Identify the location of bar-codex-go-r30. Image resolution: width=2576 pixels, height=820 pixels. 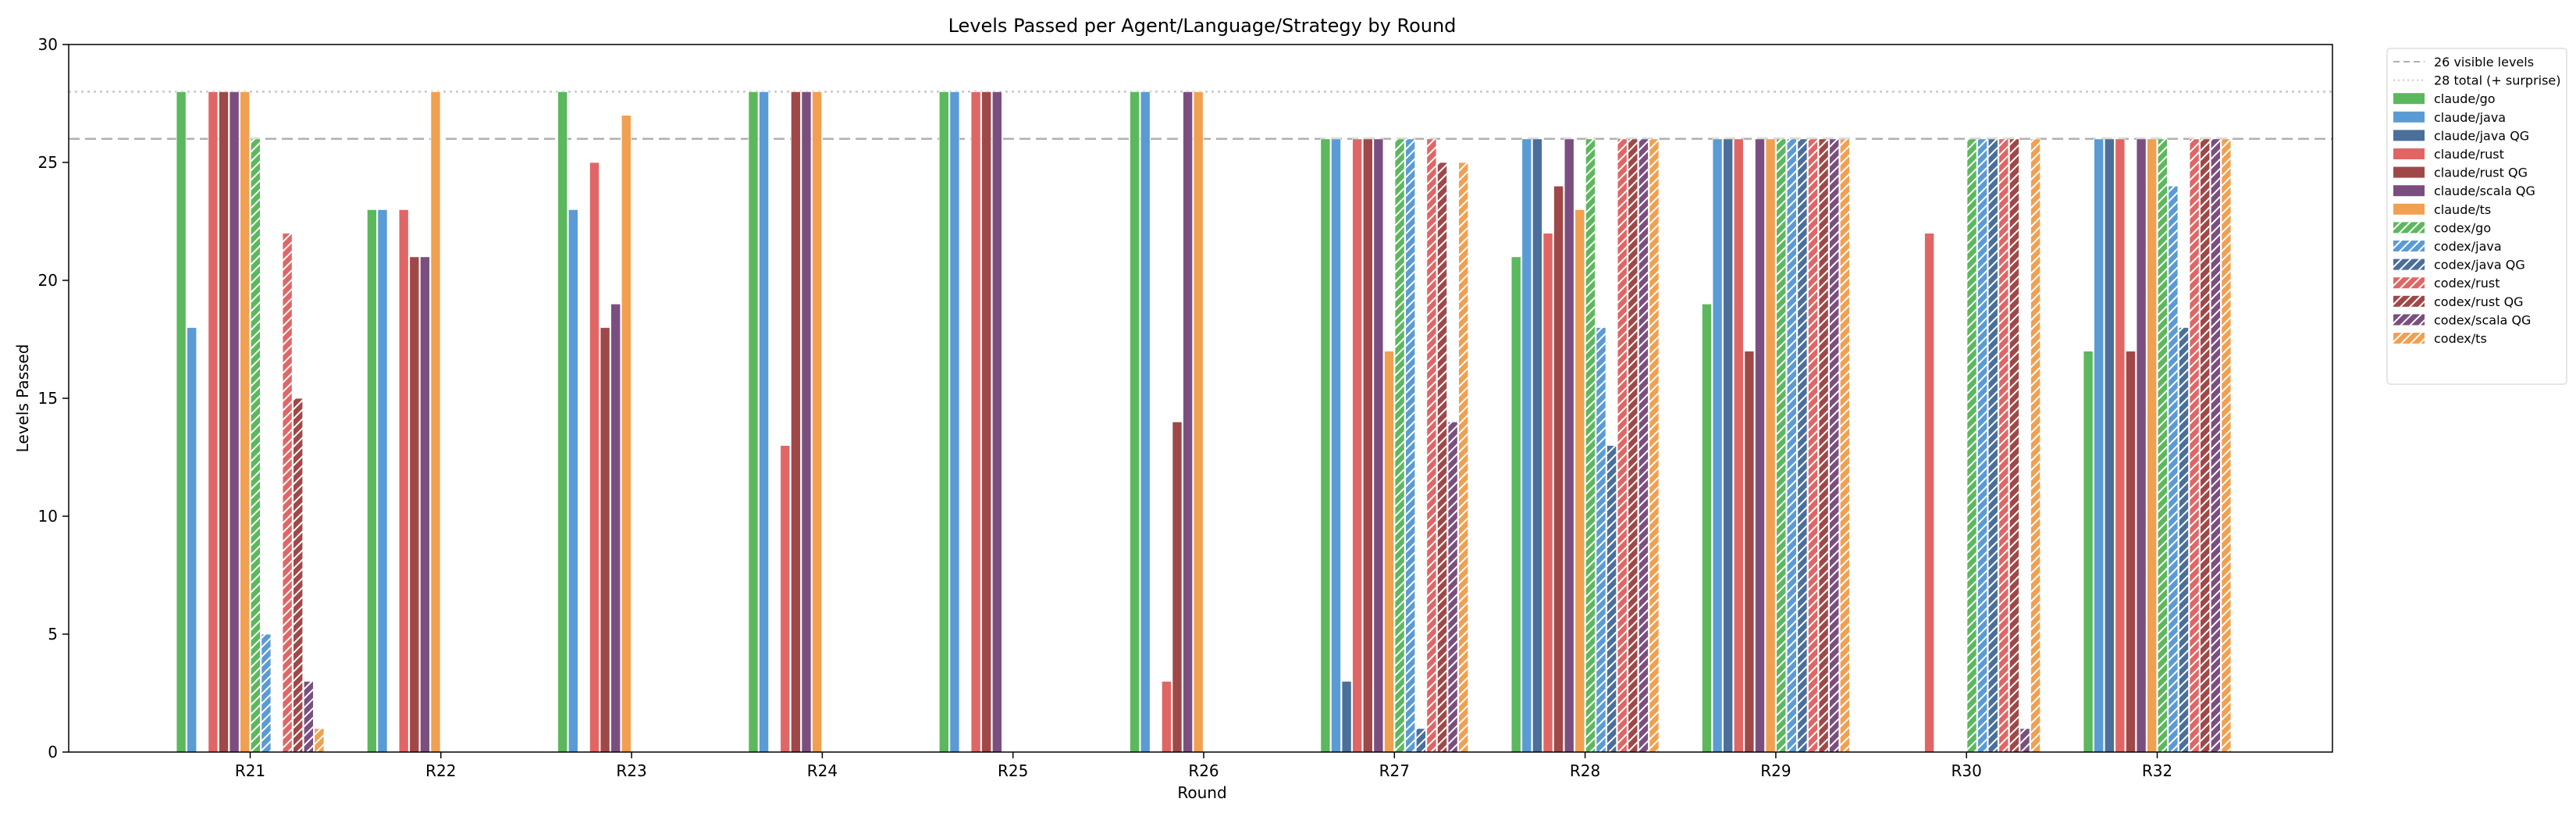
(1971, 446).